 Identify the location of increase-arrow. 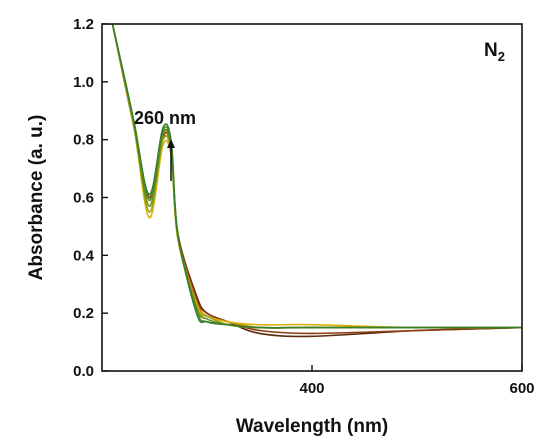
(171, 160).